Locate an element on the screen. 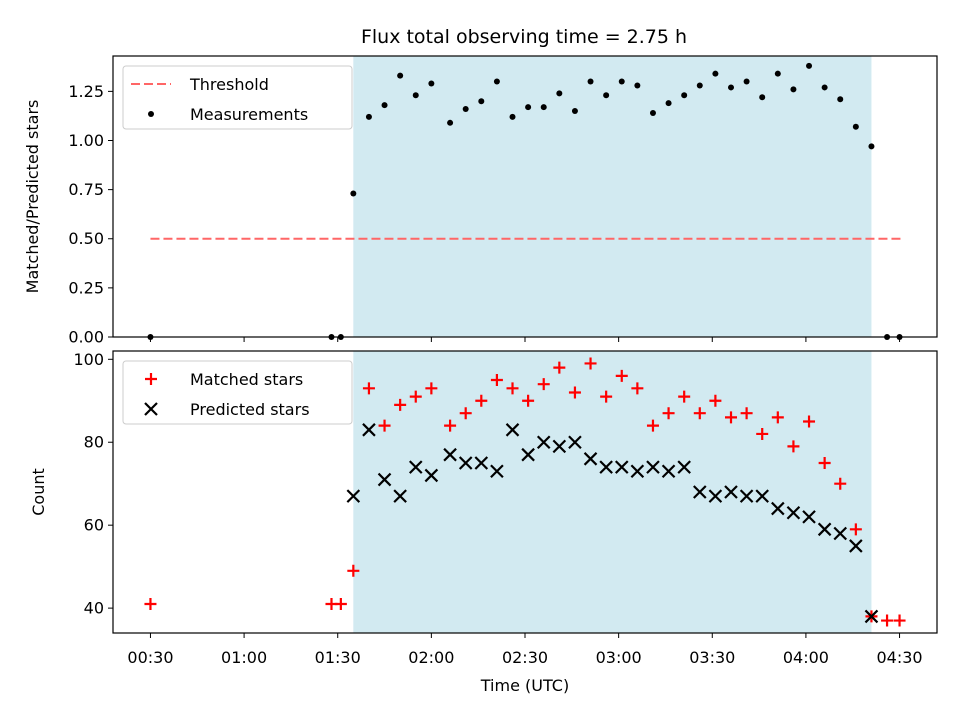 This screenshot has height=720, width=960. x-tick-label: 02:00 is located at coordinates (431, 657).